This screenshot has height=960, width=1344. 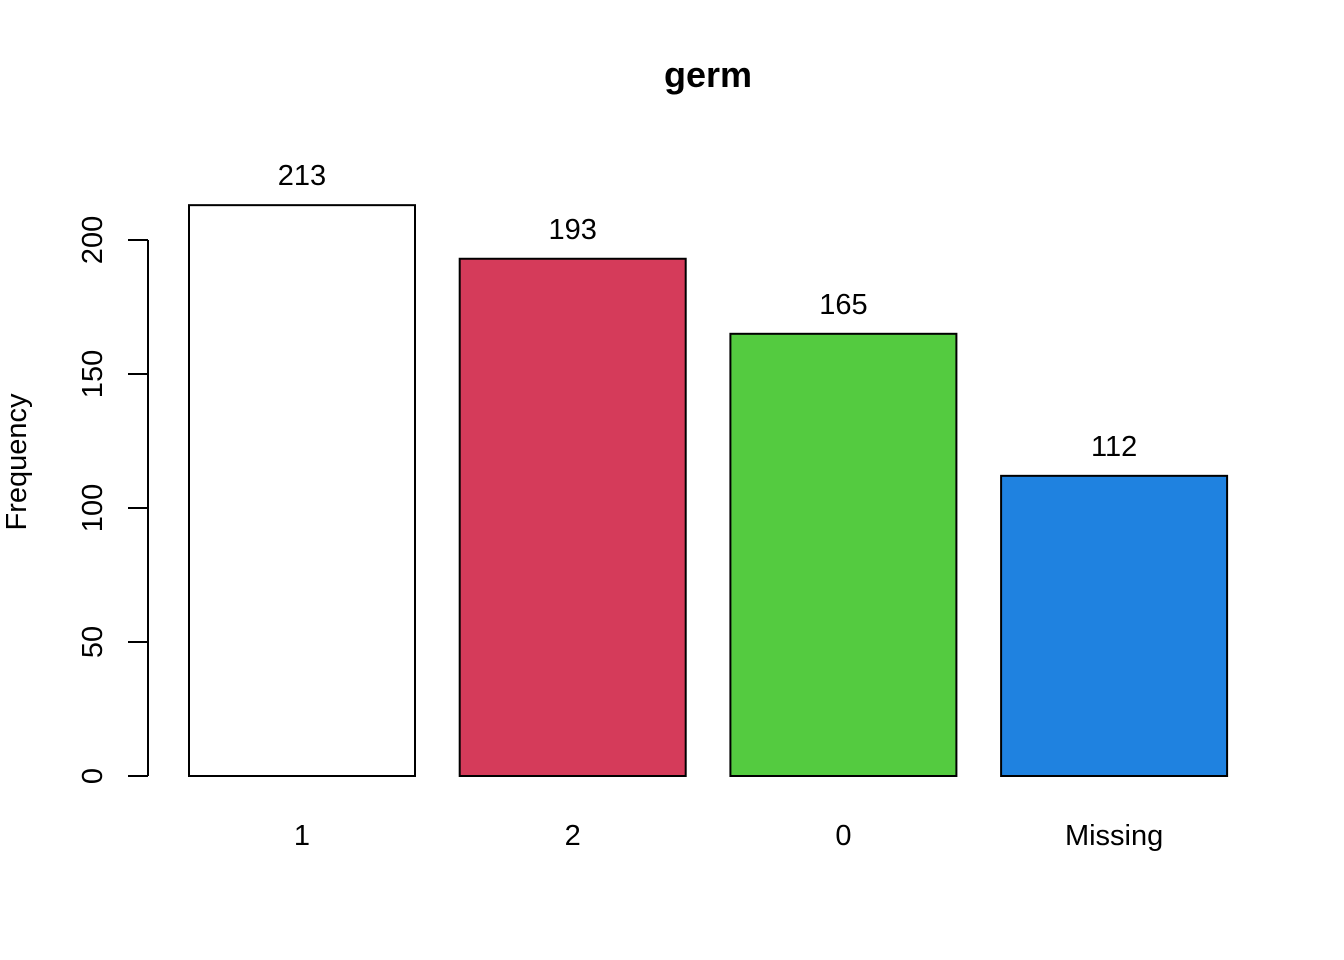 I want to click on x-tick-label: Missing, so click(x=1114, y=836).